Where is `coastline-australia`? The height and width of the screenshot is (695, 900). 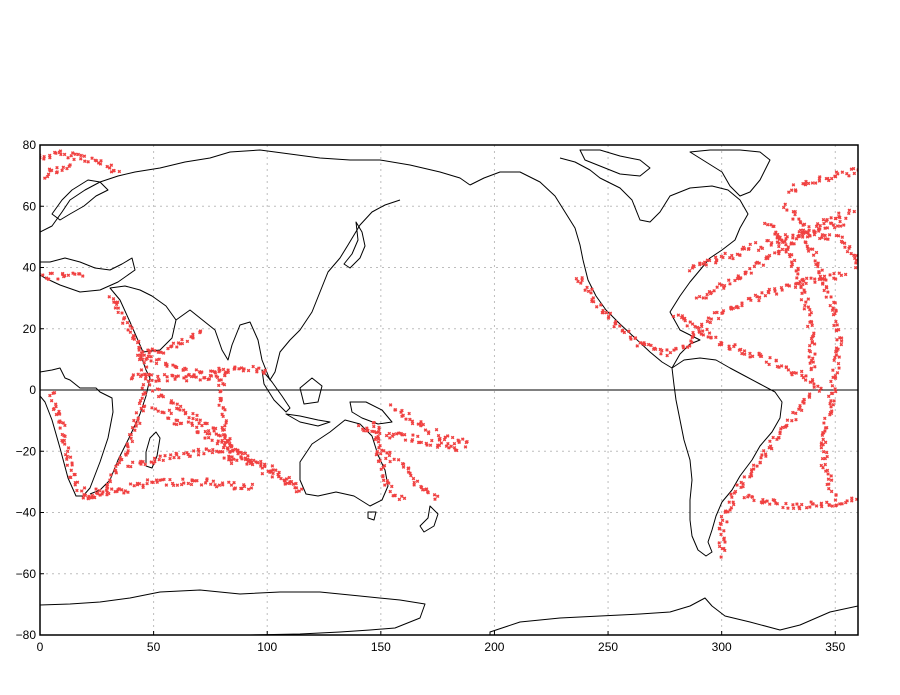 coastline-australia is located at coordinates (344, 463).